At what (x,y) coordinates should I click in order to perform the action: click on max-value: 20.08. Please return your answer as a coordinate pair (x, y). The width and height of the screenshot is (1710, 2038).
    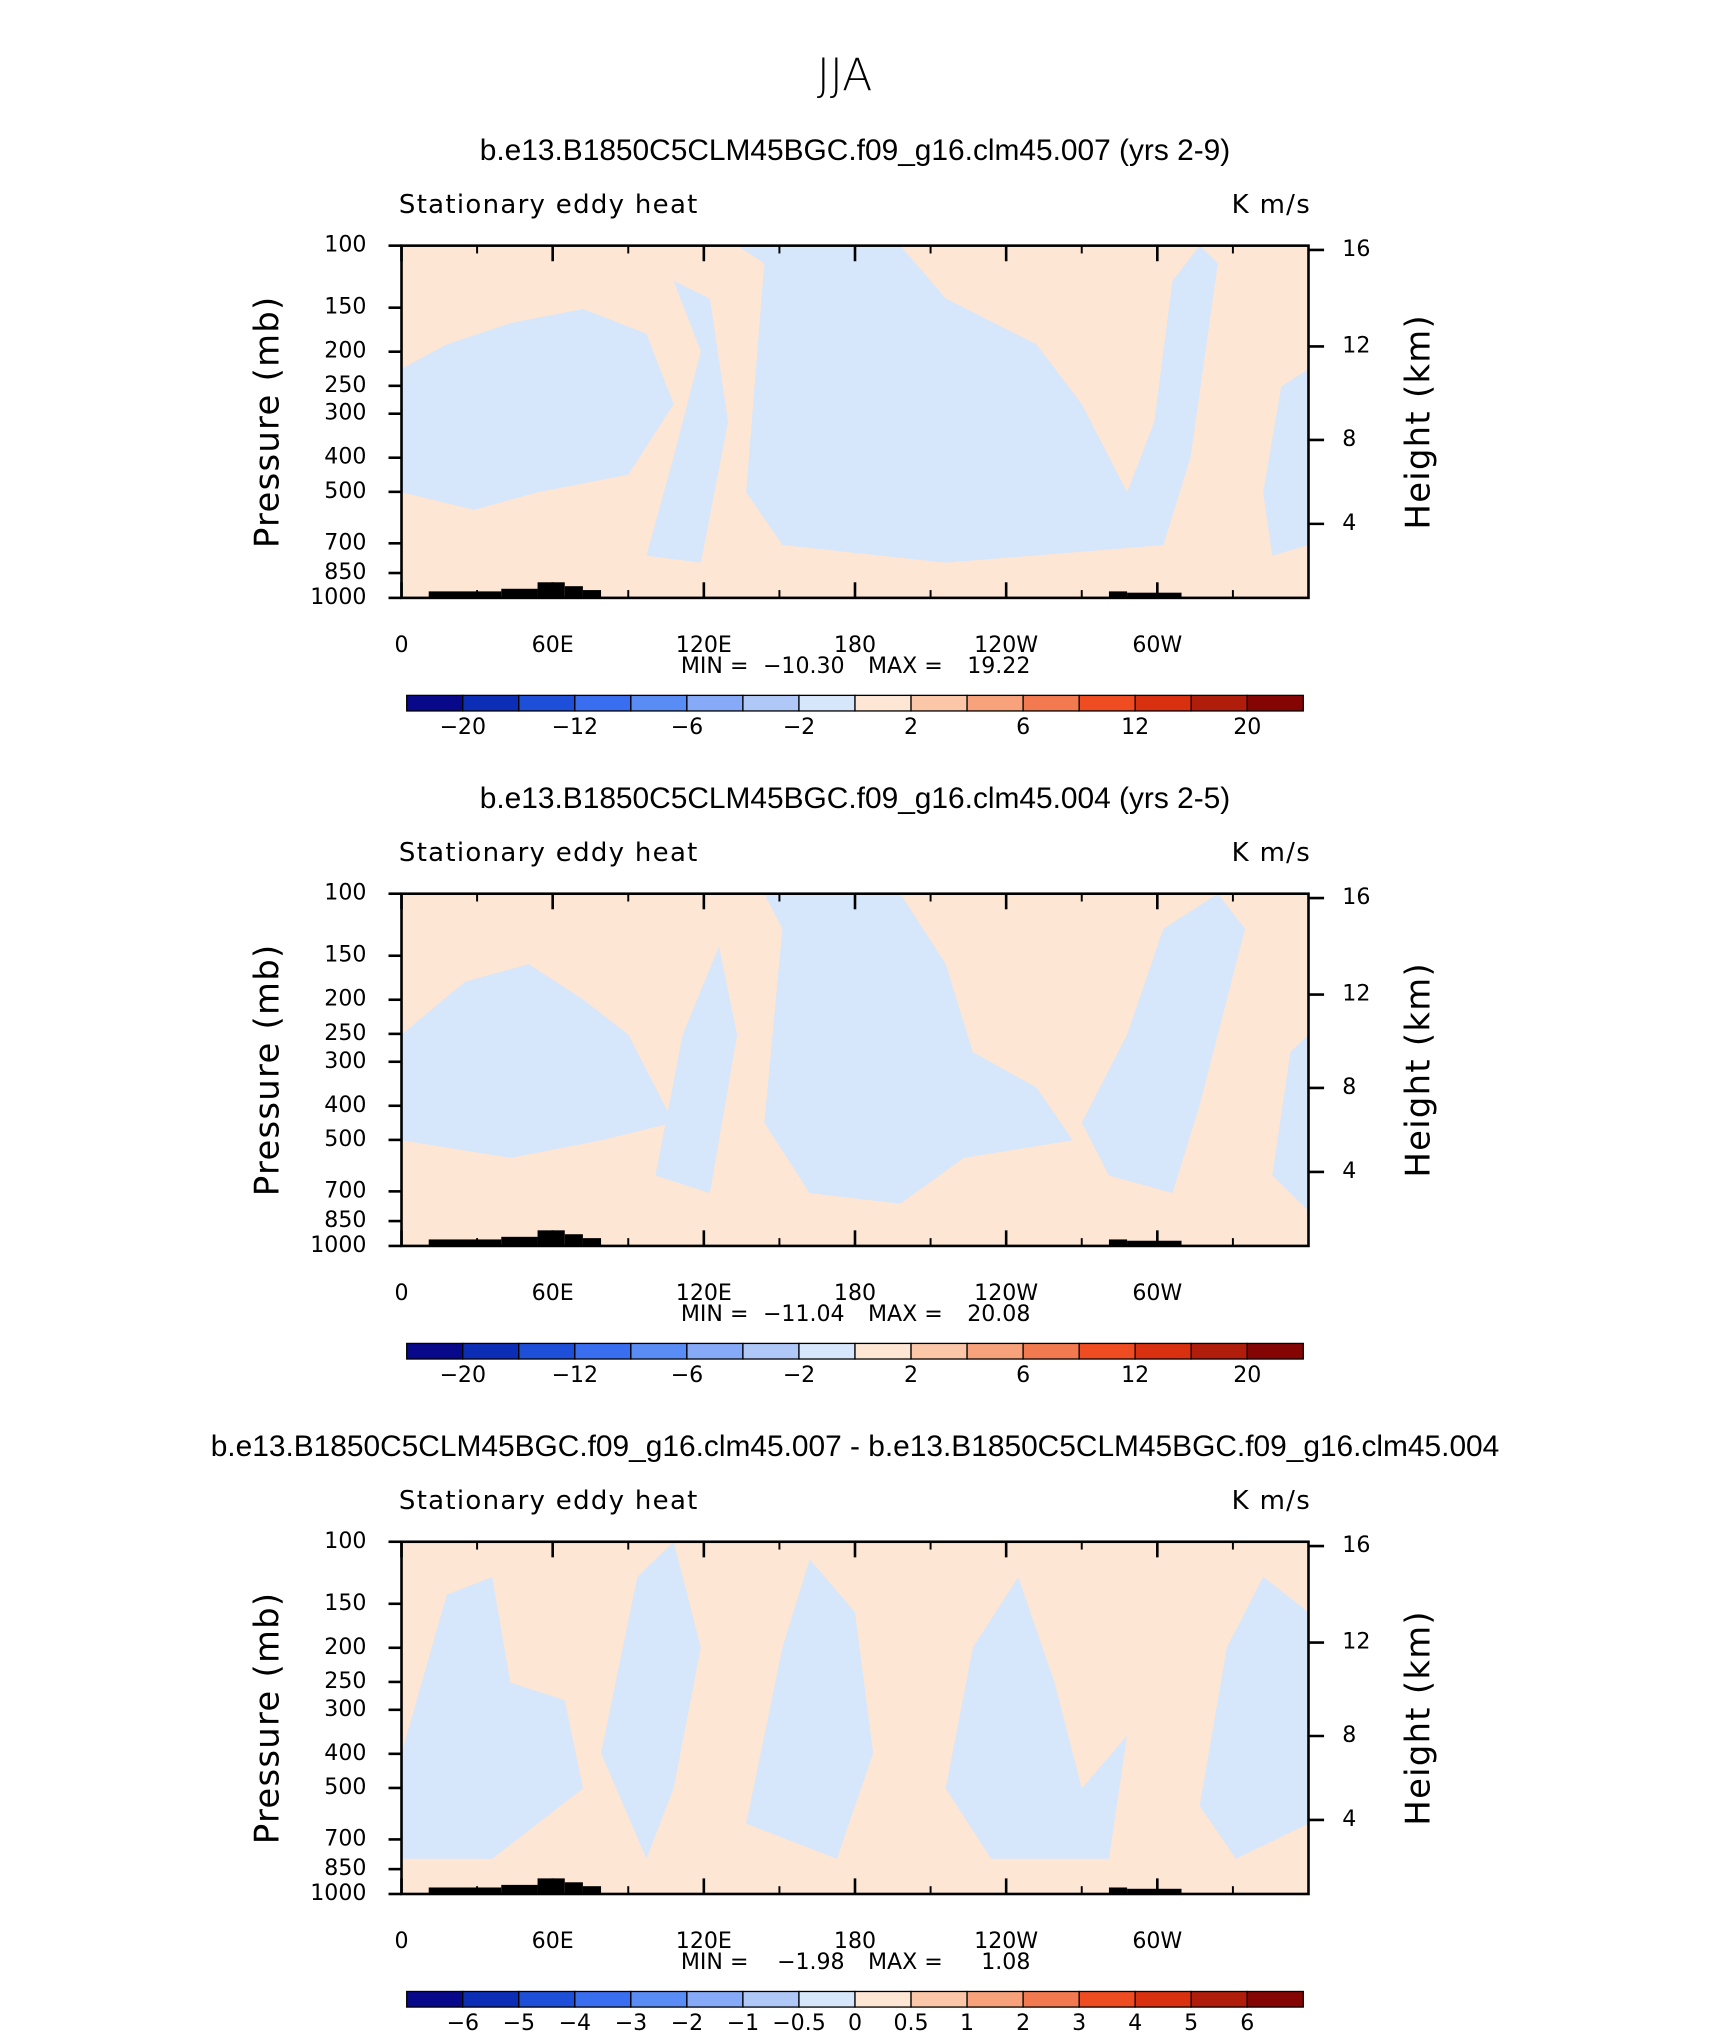
    Looking at the image, I should click on (998, 1314).